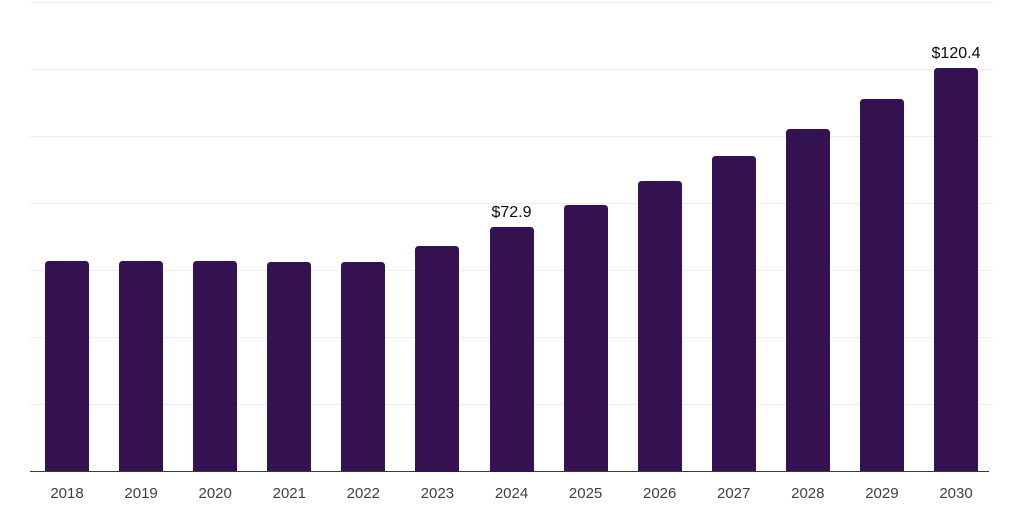 This screenshot has height=512, width=1024. I want to click on x-tick-label: 2021, so click(289, 493).